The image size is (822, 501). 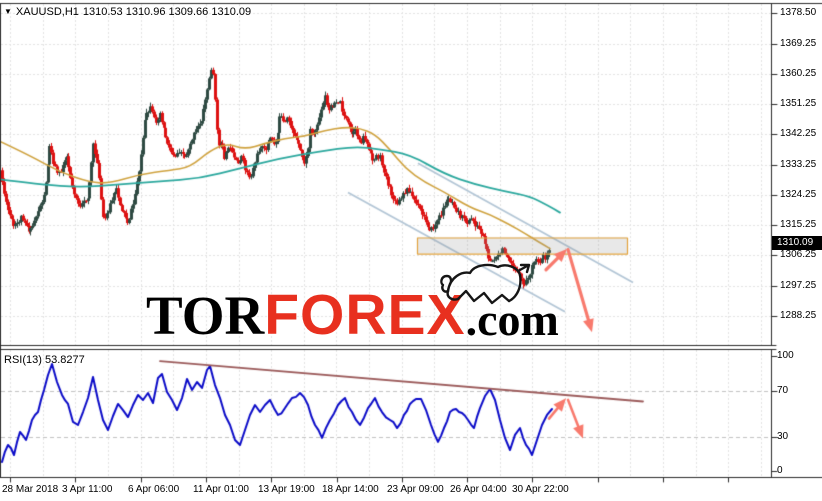 What do you see at coordinates (286, 489) in the screenshot?
I see `time-axis-label: 13 Apr 19:00` at bounding box center [286, 489].